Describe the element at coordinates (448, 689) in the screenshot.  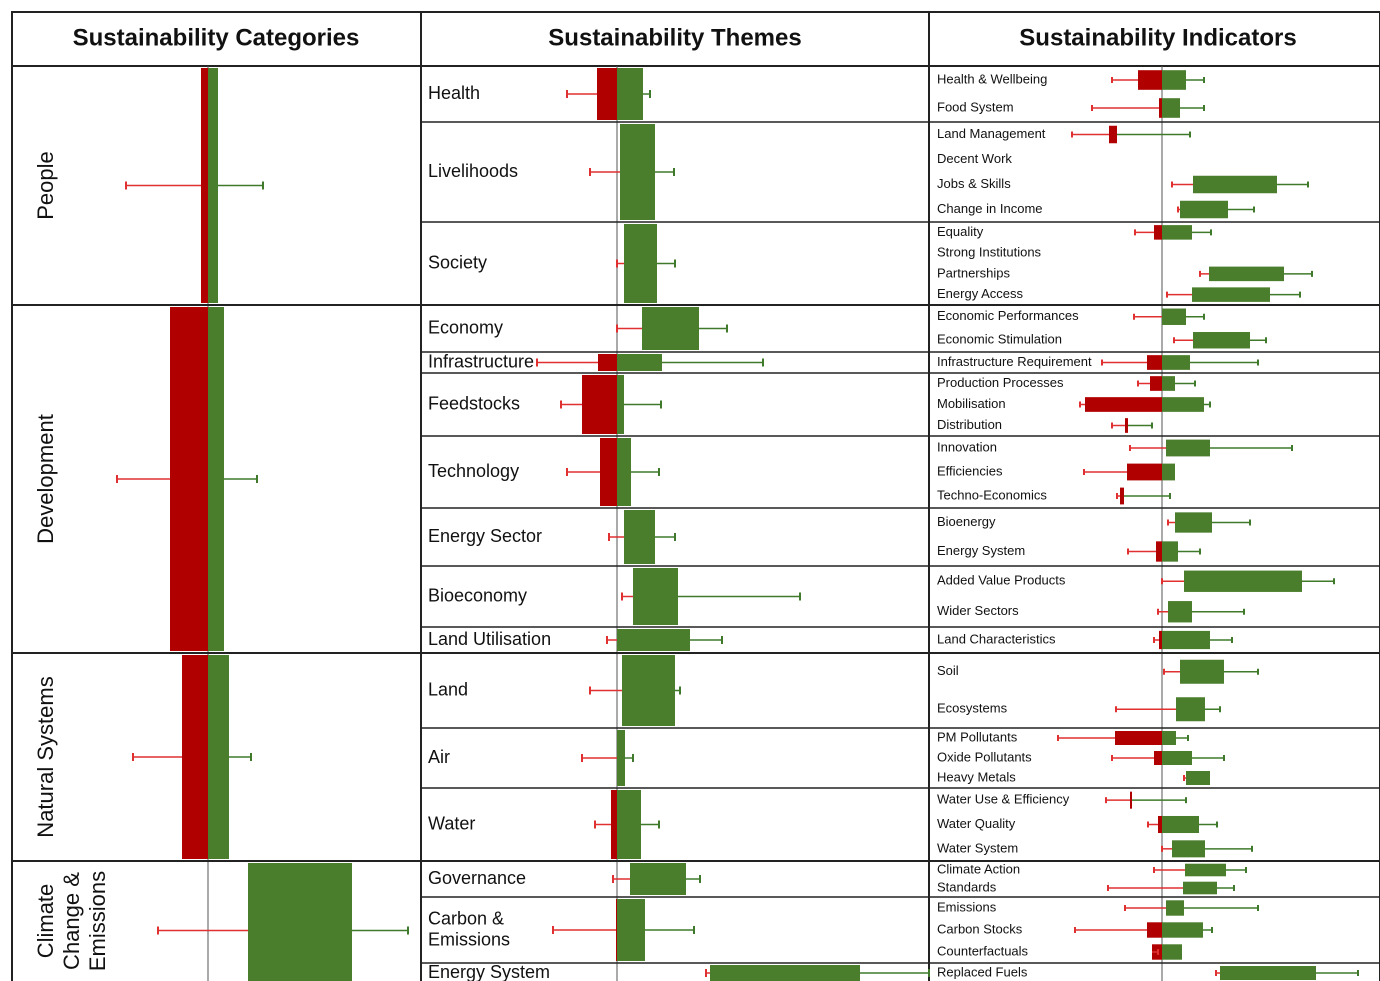
I see `theme-label: Land` at that location.